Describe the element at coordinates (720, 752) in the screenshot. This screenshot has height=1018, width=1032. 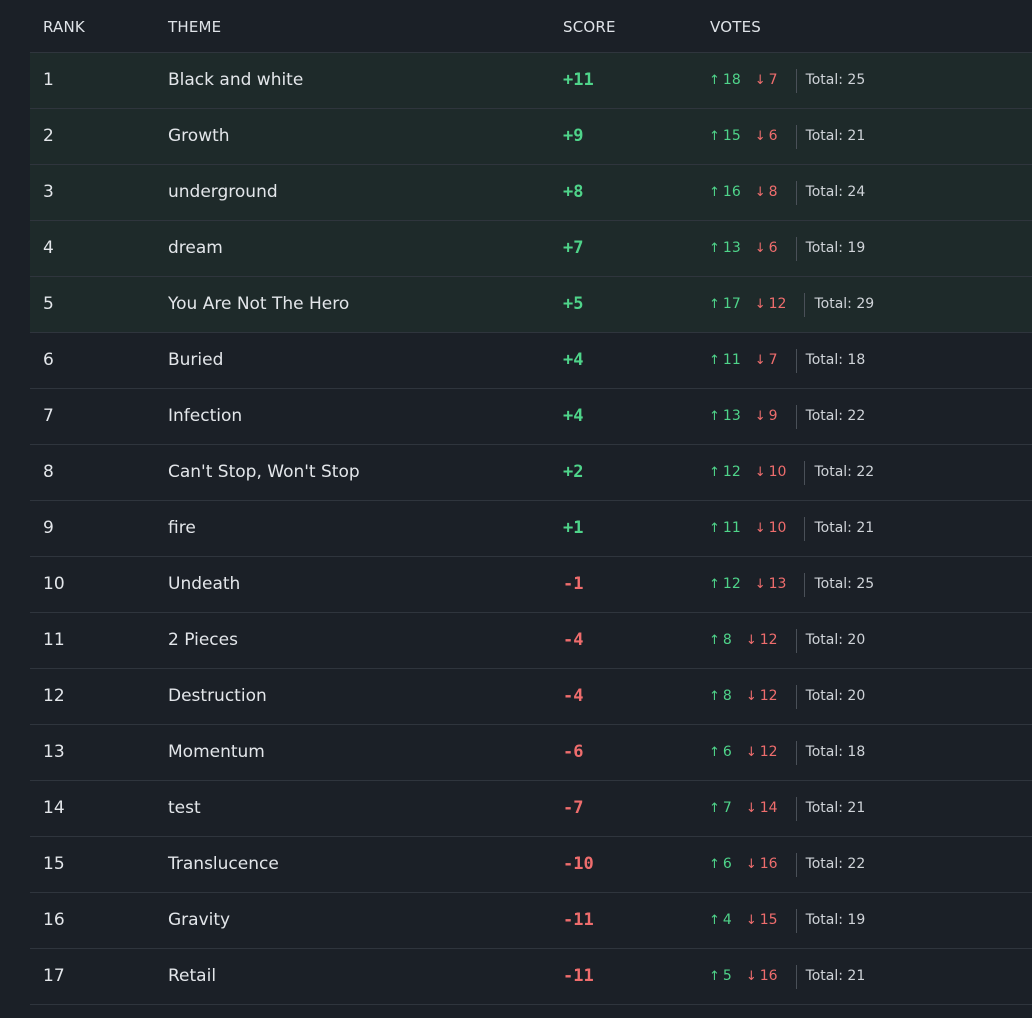
I see `upvotes: ↑ 6` at that location.